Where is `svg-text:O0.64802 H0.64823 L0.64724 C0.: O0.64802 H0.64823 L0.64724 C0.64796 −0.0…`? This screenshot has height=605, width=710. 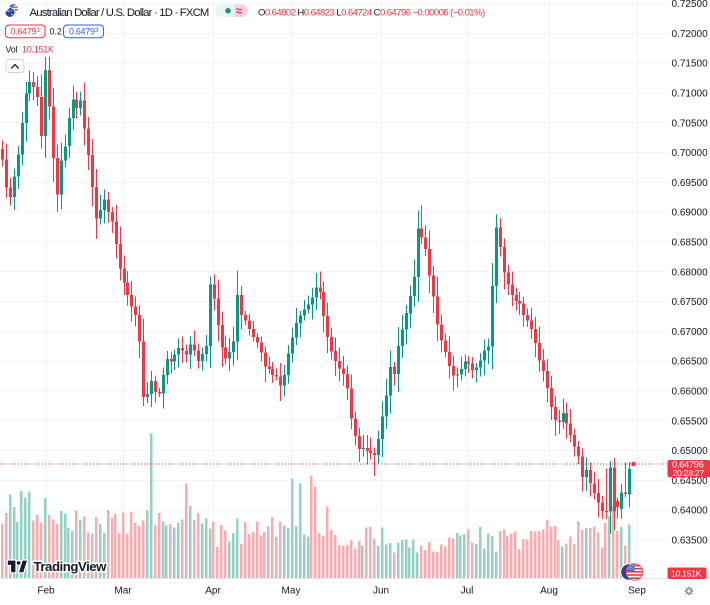 svg-text:O0.64802 H0.64823 L0.64724 C0.: O0.64802 H0.64823 L0.64724 C0.64796 −0.0… is located at coordinates (371, 12).